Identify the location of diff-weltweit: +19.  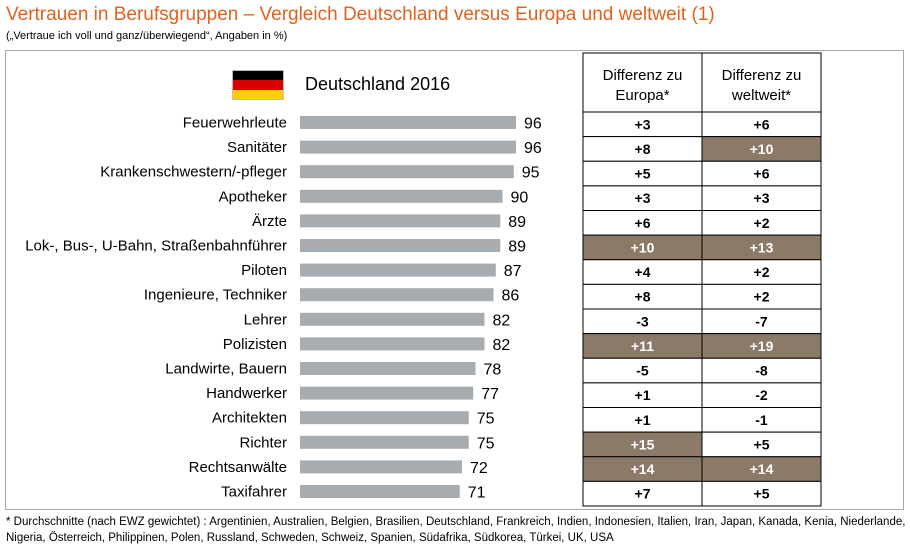
(762, 346).